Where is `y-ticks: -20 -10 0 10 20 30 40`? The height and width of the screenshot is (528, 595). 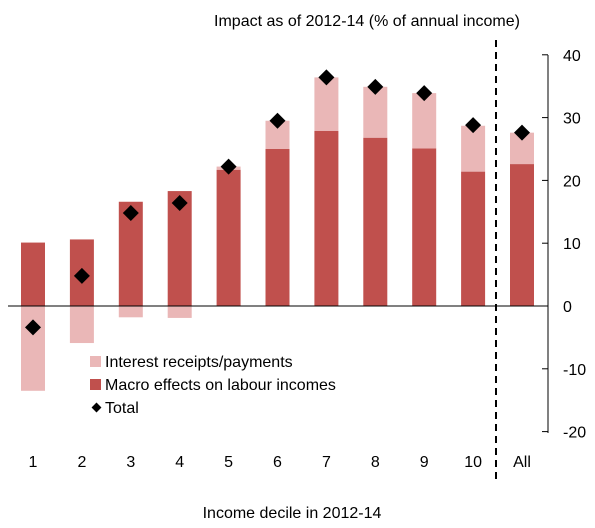 y-ticks: -20 -10 0 10 20 30 40 is located at coordinates (564, 245).